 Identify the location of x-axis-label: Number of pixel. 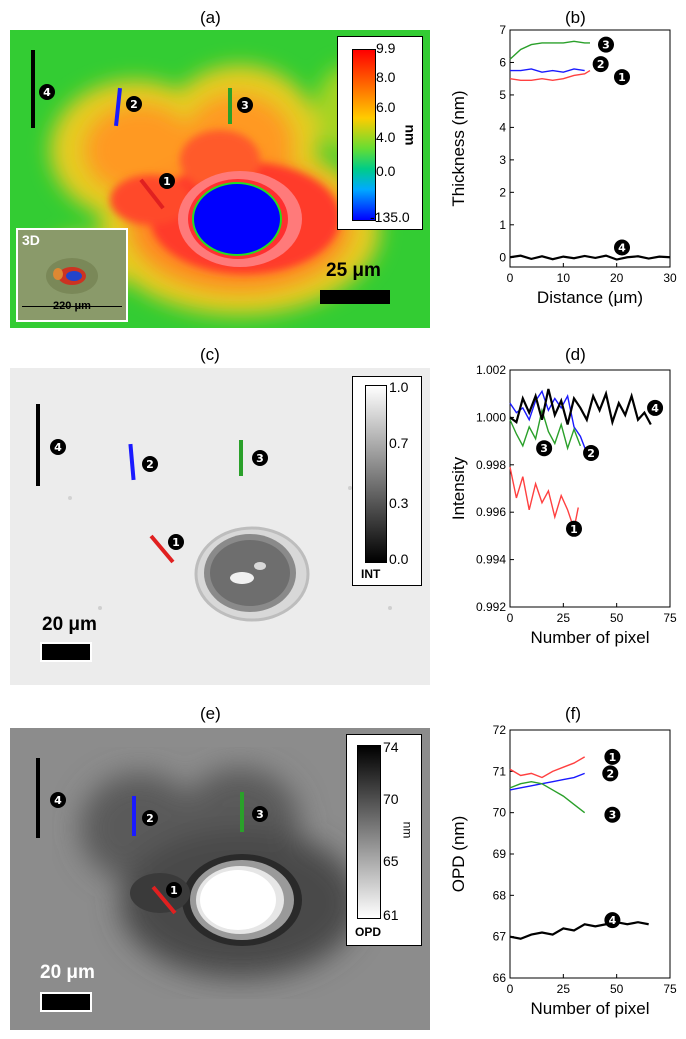
(589, 1008).